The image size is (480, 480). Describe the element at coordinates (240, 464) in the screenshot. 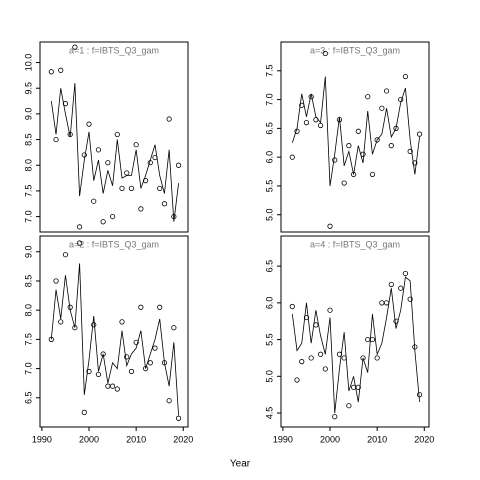

I see `x-axis-label: Year` at that location.